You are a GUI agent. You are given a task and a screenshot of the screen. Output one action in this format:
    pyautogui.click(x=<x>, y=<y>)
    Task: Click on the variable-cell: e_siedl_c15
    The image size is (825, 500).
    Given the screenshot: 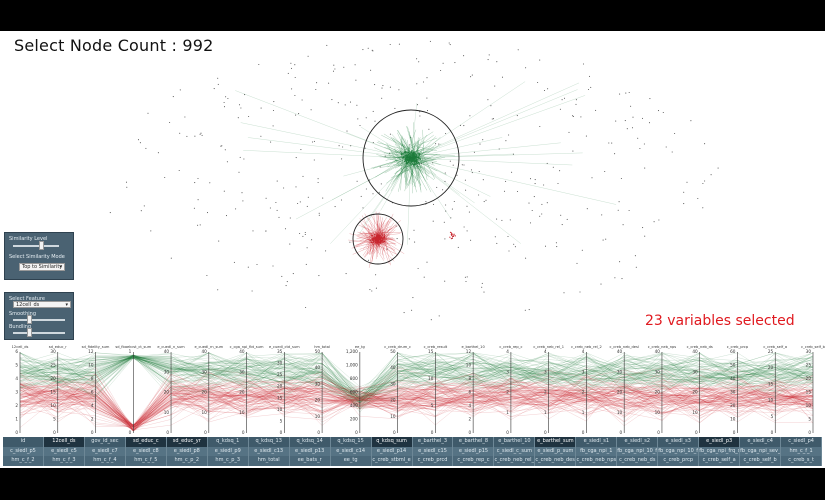 What is the action you would take?
    pyautogui.click(x=433, y=451)
    